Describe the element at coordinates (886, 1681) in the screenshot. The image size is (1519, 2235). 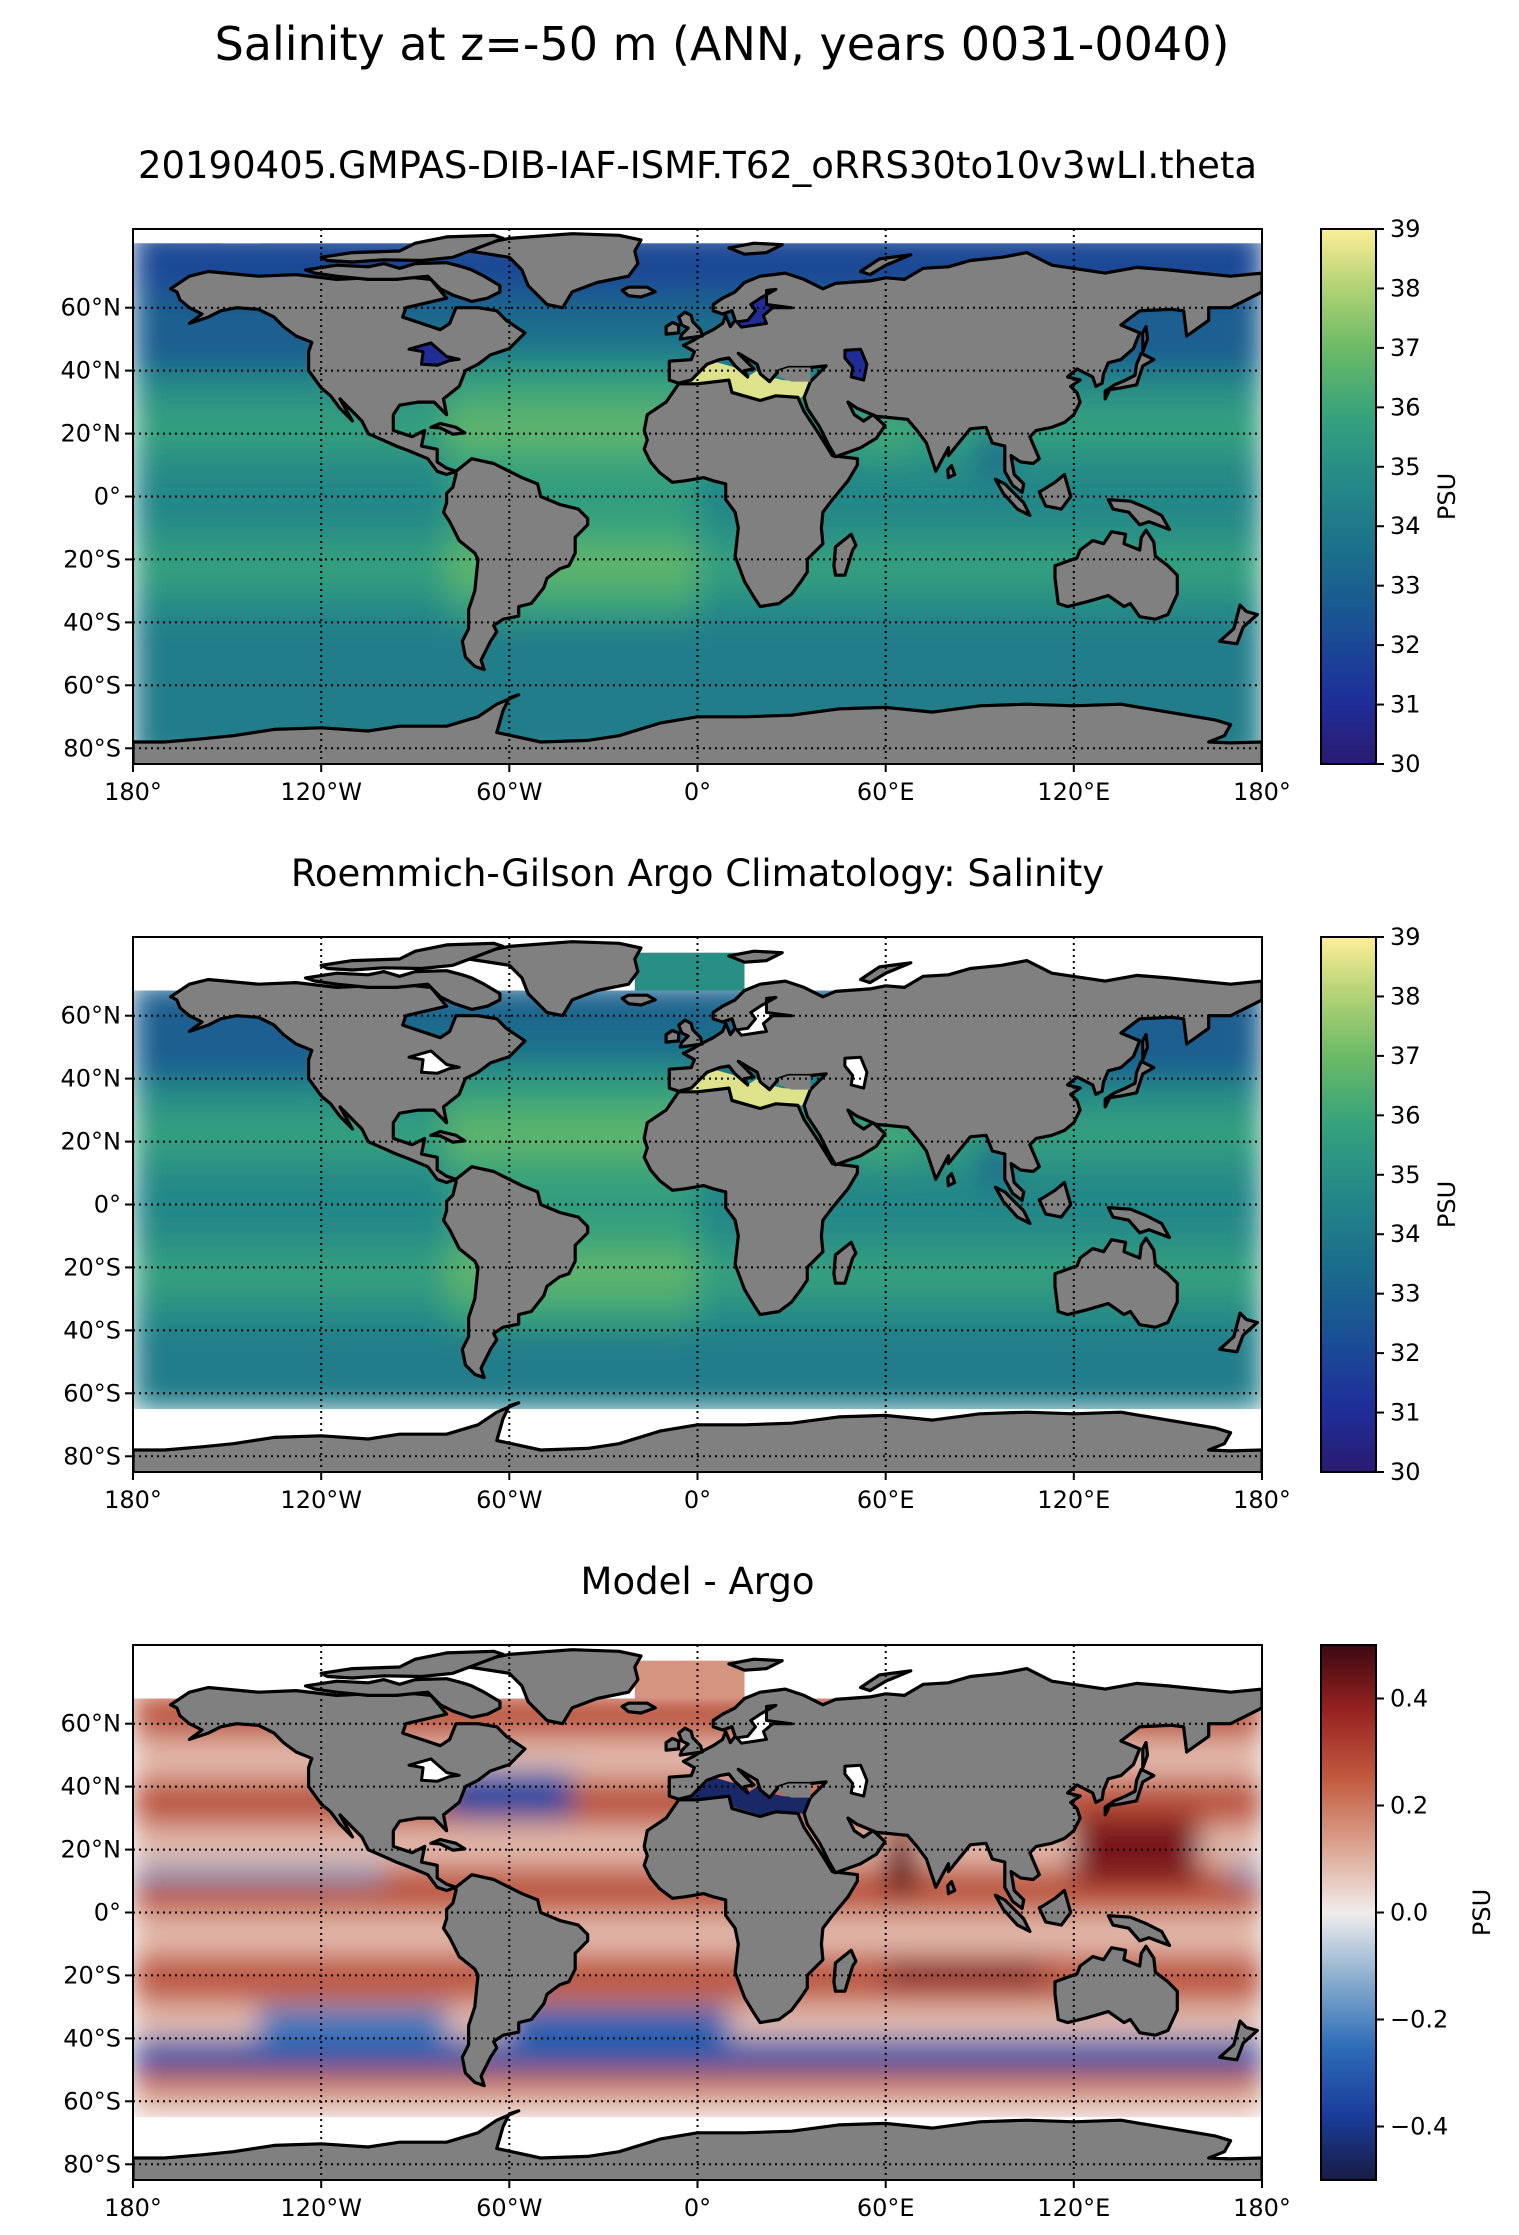
I see `land-novaya-zemlya` at that location.